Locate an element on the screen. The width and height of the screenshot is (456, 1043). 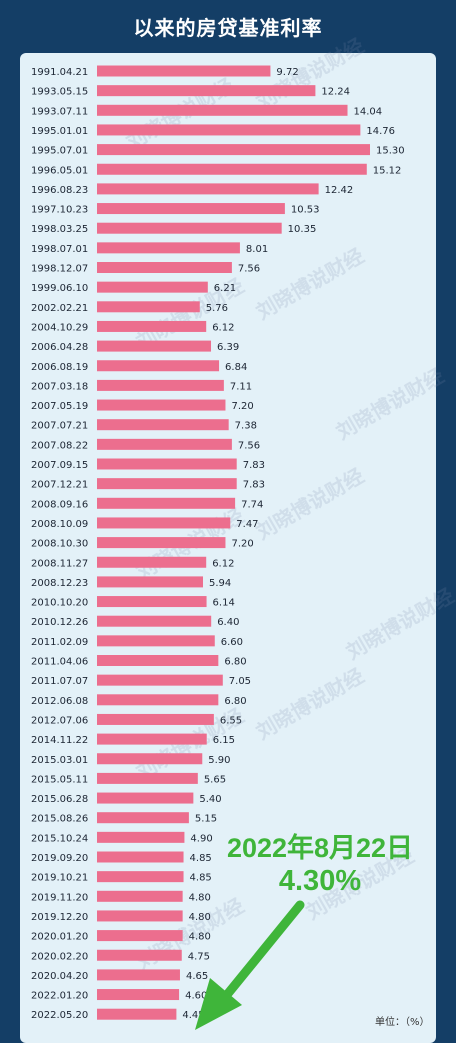
category-label: 2002.02.21 is located at coordinates (59, 308).